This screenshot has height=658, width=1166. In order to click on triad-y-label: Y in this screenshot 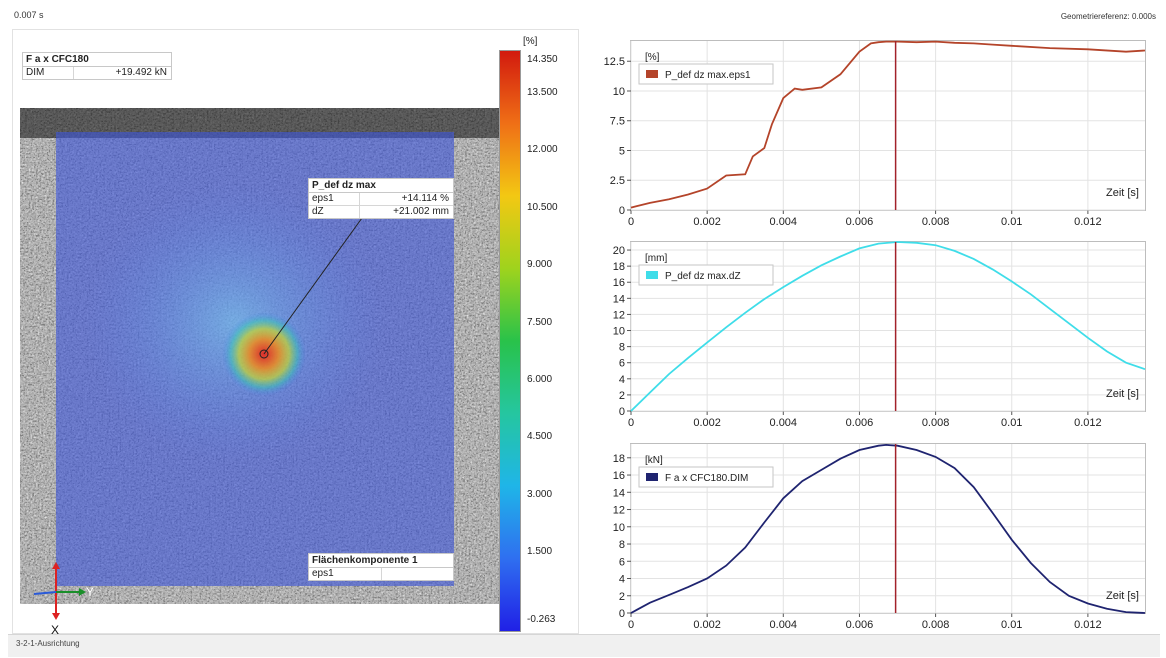, I will do `click(90, 592)`.